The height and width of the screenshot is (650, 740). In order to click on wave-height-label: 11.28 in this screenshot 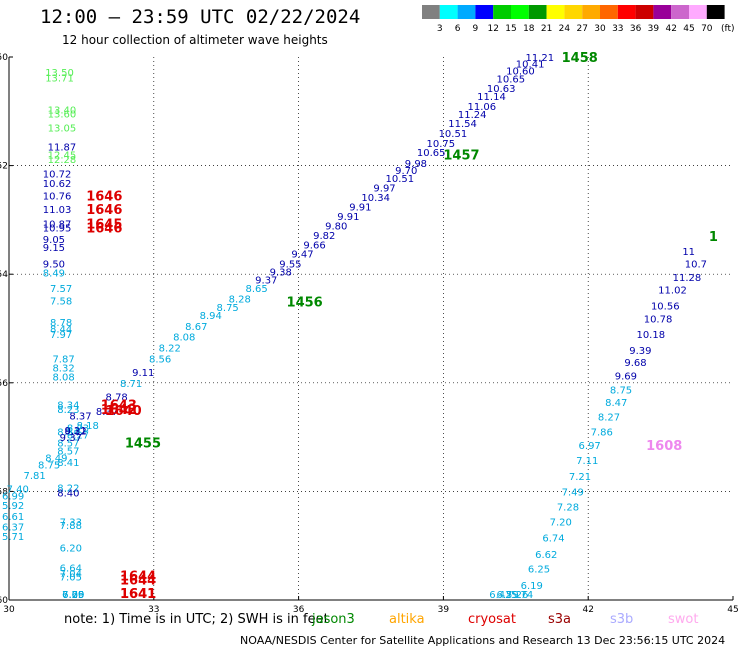, I will do `click(687, 278)`.